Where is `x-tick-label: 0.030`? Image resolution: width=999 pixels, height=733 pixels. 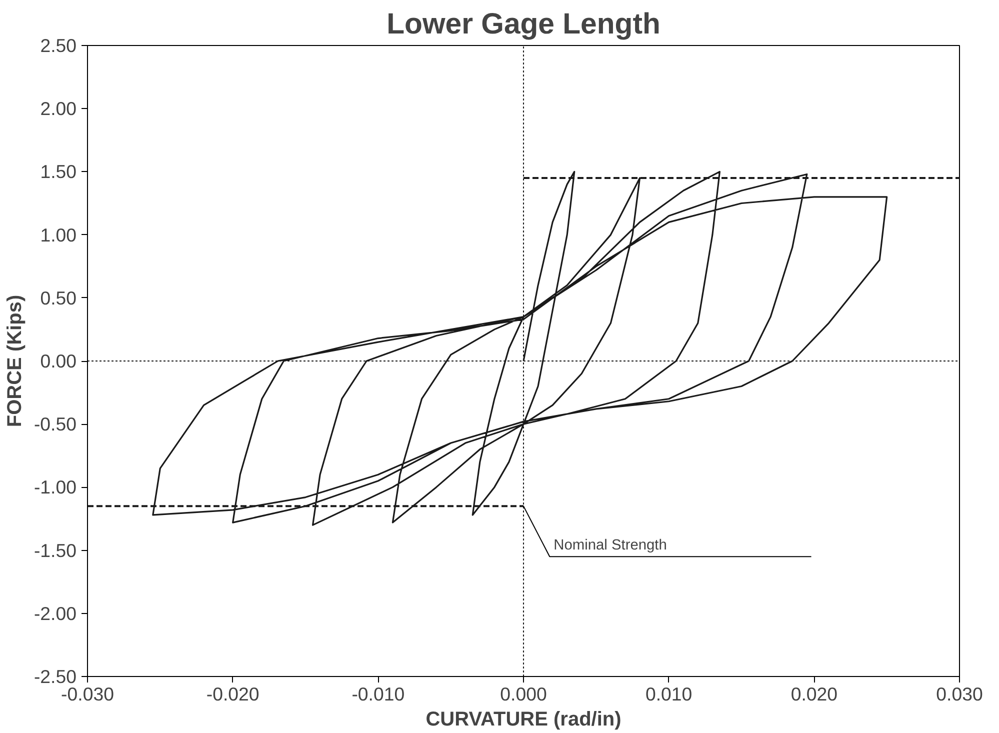 x-tick-label: 0.030 is located at coordinates (959, 694).